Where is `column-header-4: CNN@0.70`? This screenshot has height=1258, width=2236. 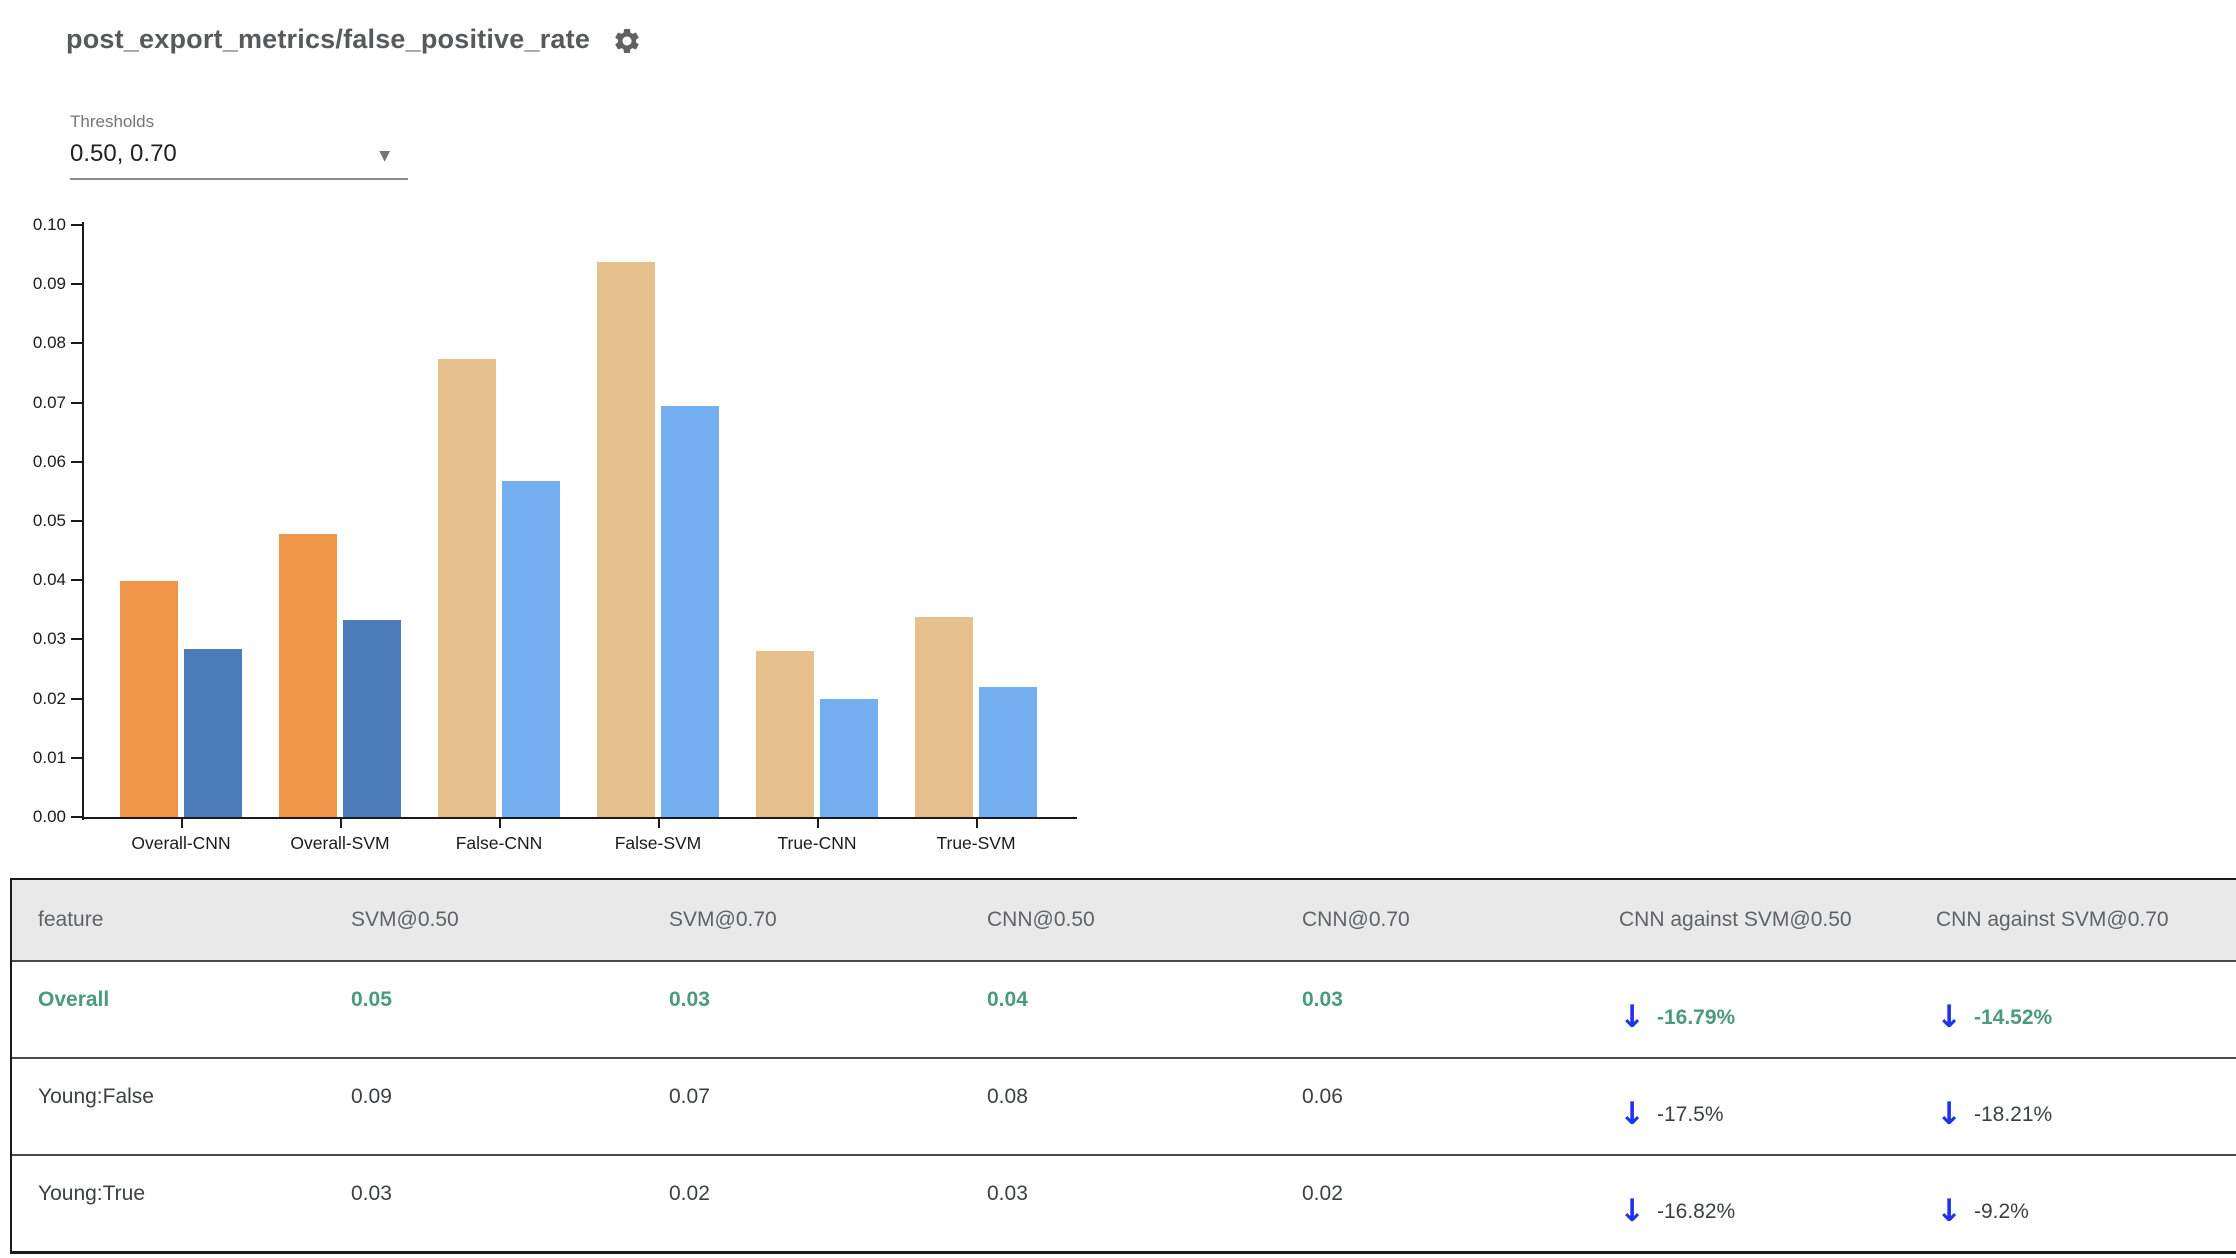
column-header-4: CNN@0.70 is located at coordinates (1356, 919).